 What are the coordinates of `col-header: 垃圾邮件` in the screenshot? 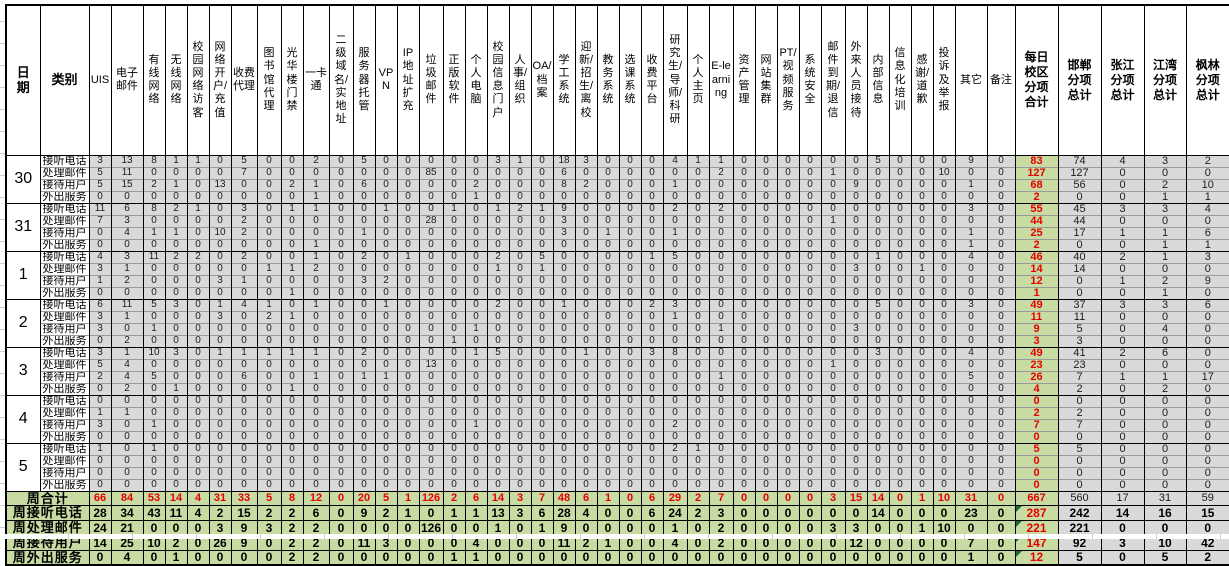 It's located at (431, 80).